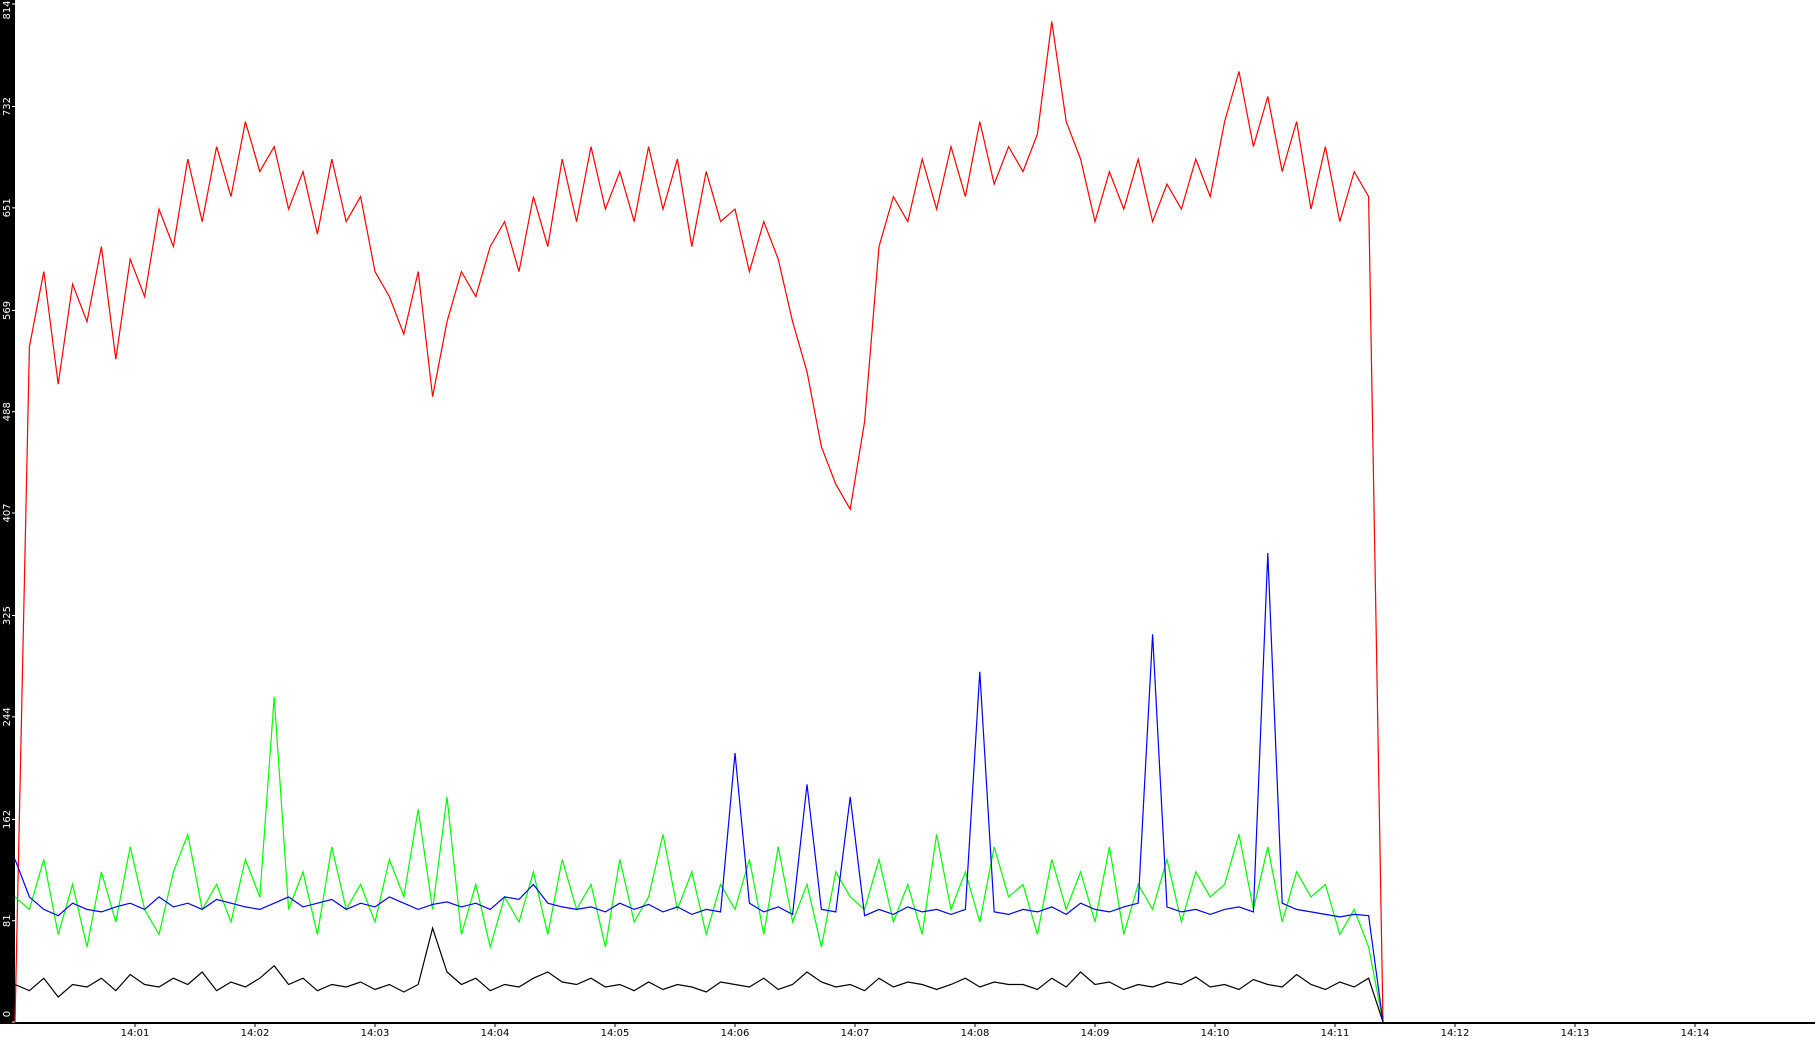 This screenshot has height=1039, width=1815. I want to click on y-tick-label: 407, so click(7, 512).